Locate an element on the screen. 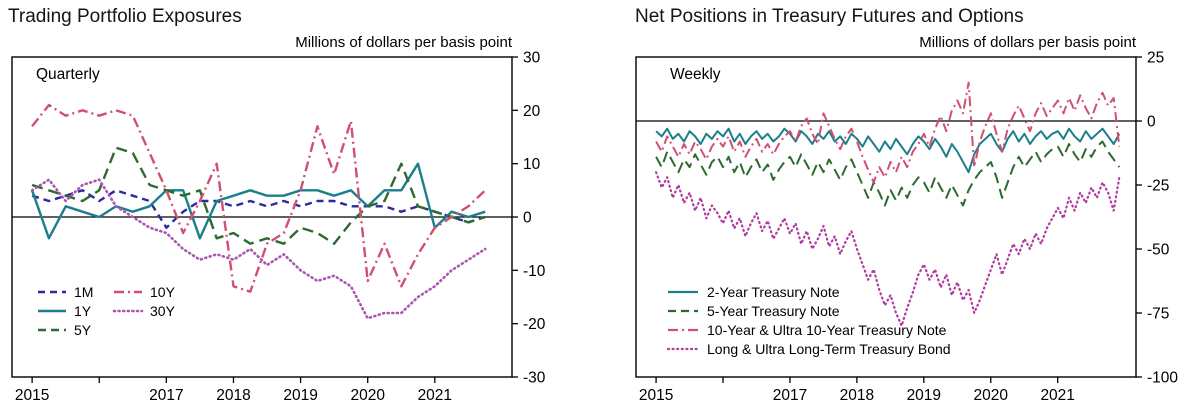  y-tick-label: -75 is located at coordinates (1158, 314).